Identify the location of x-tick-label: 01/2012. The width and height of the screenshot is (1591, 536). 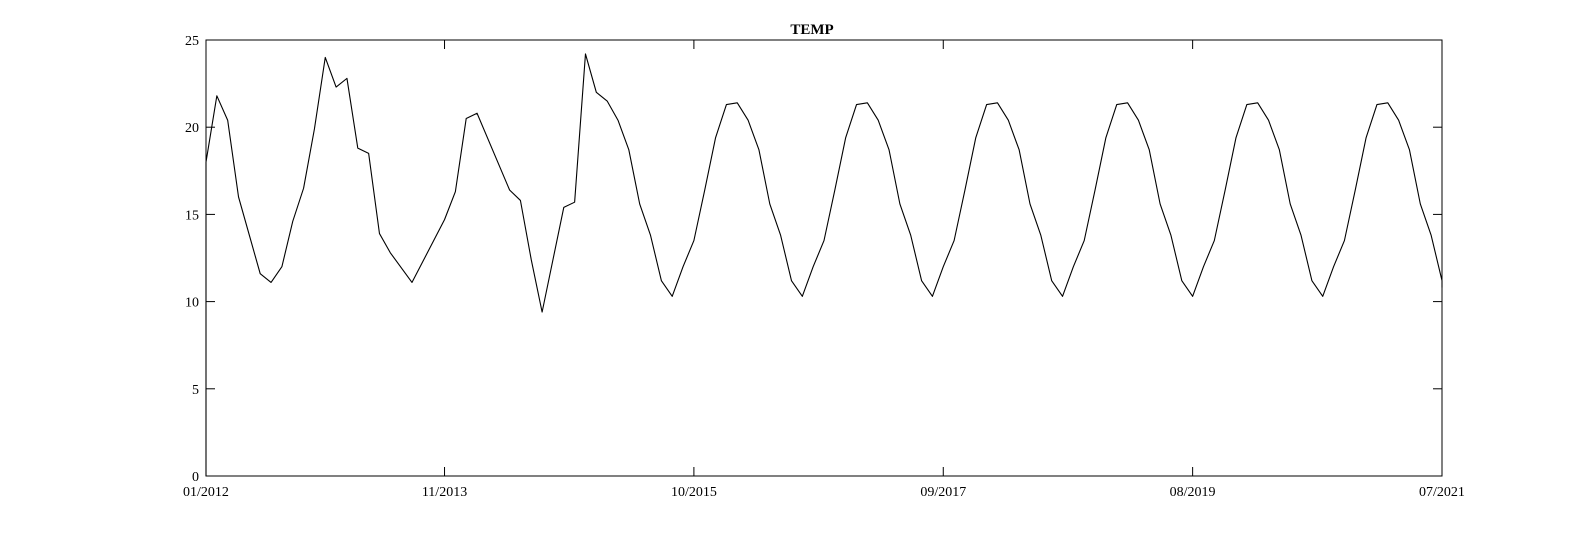
(206, 492).